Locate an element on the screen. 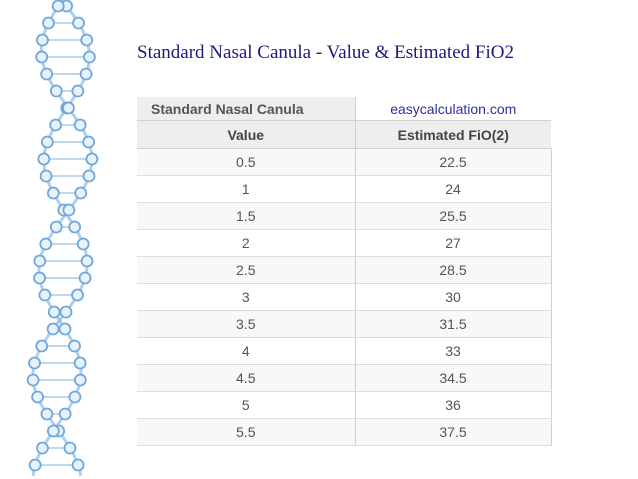 The width and height of the screenshot is (638, 479). cell-fio2: 22.5 is located at coordinates (453, 162).